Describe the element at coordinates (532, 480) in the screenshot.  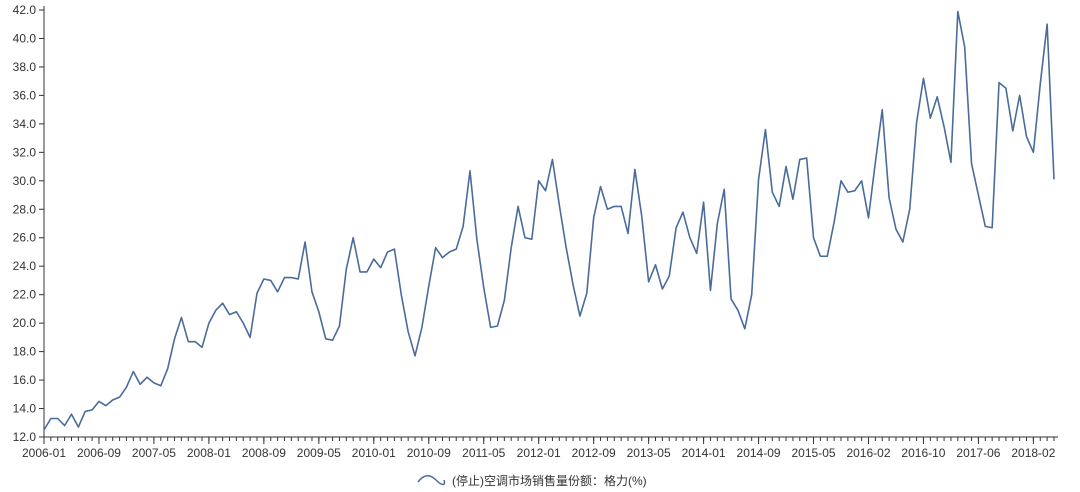
I see `legend: (停止)空调市场销售量份额：格力(%)` at that location.